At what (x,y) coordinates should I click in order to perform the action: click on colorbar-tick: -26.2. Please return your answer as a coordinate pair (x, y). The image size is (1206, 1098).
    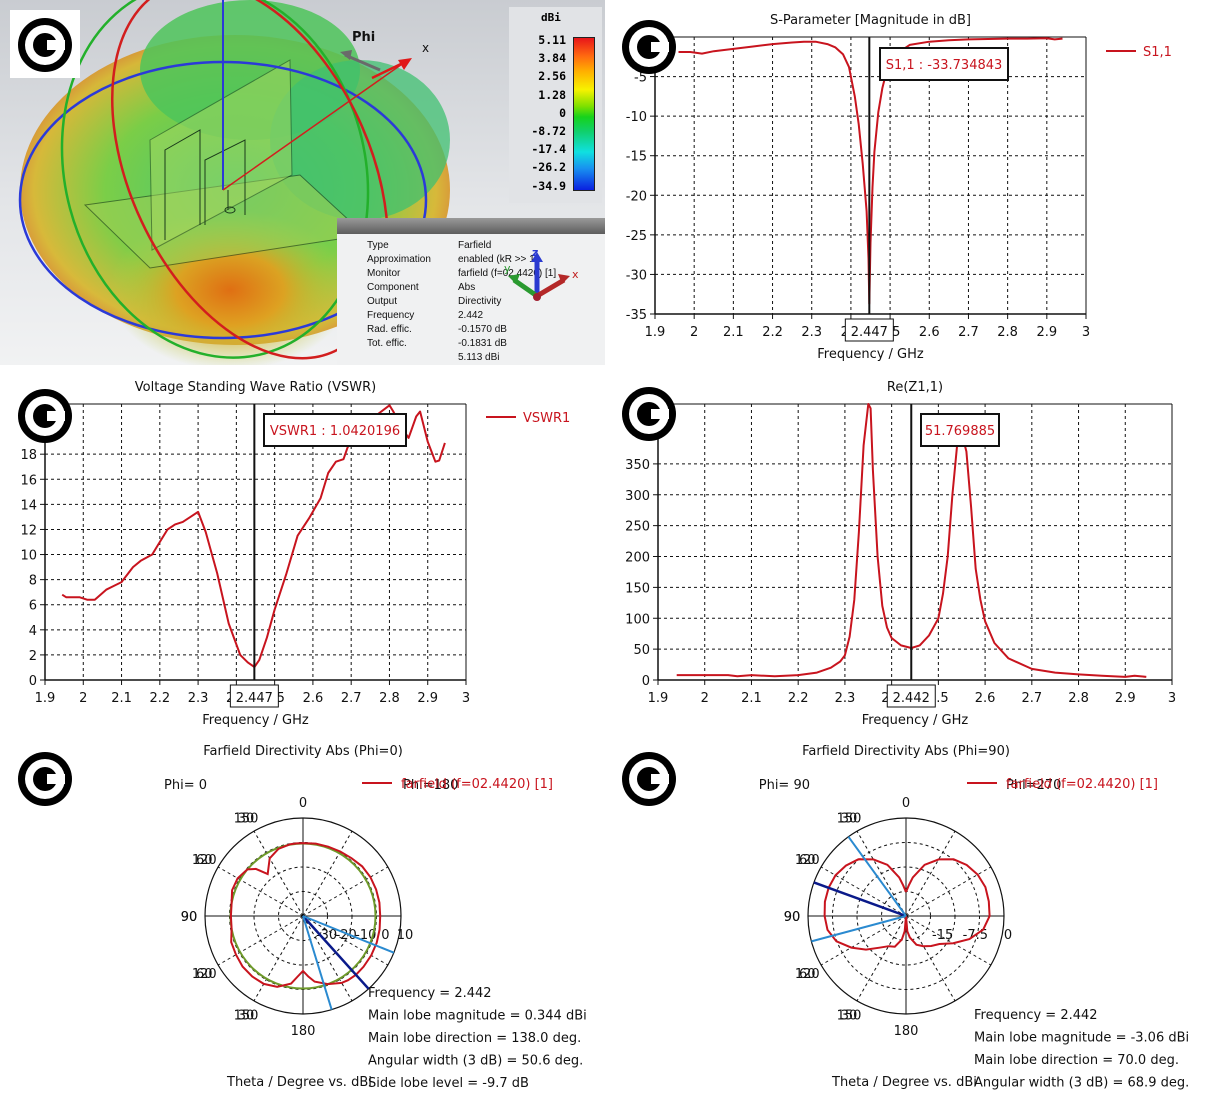
    Looking at the image, I should click on (548, 167).